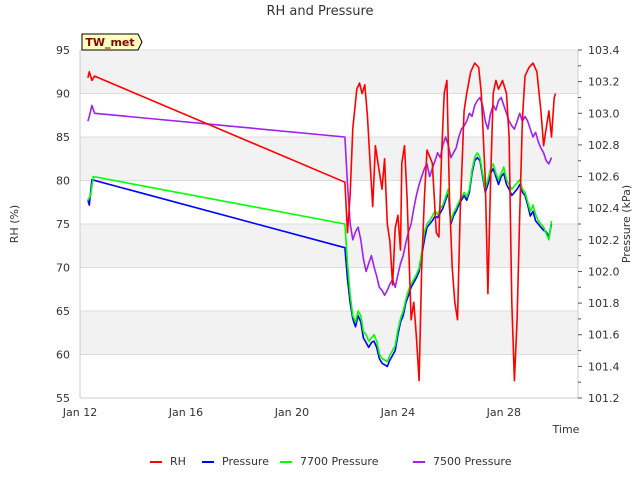  Describe the element at coordinates (185, 412) in the screenshot. I see `x-tick-label: Jan 16` at that location.